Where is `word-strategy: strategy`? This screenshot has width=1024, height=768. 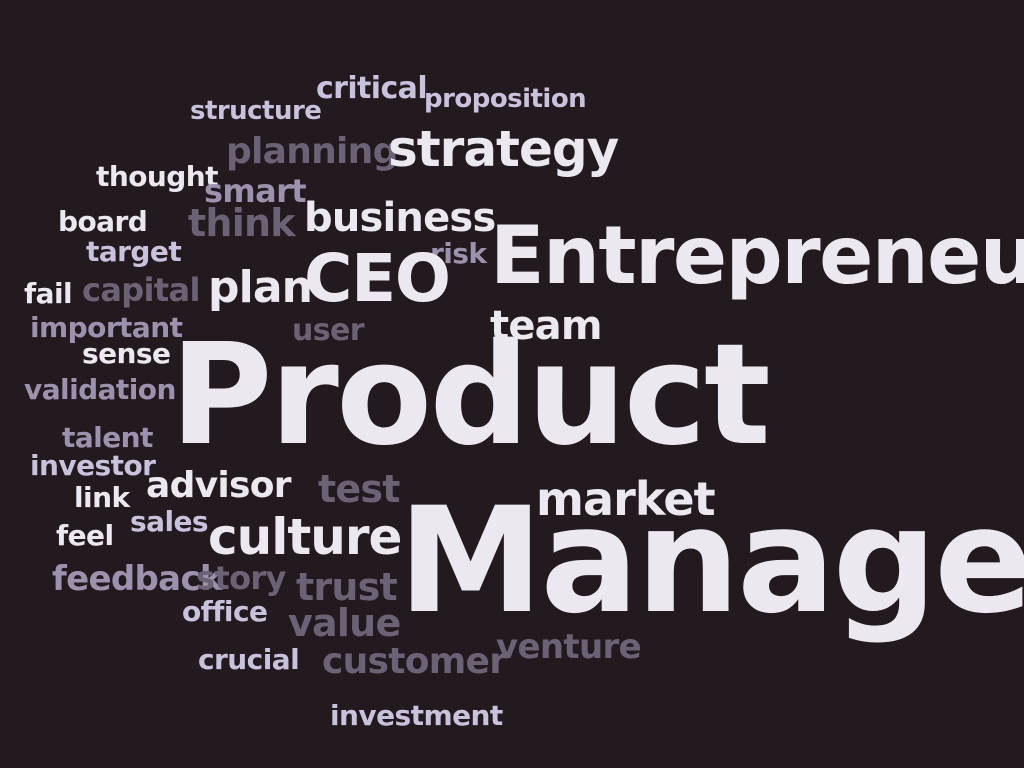
word-strategy: strategy is located at coordinates (503, 149).